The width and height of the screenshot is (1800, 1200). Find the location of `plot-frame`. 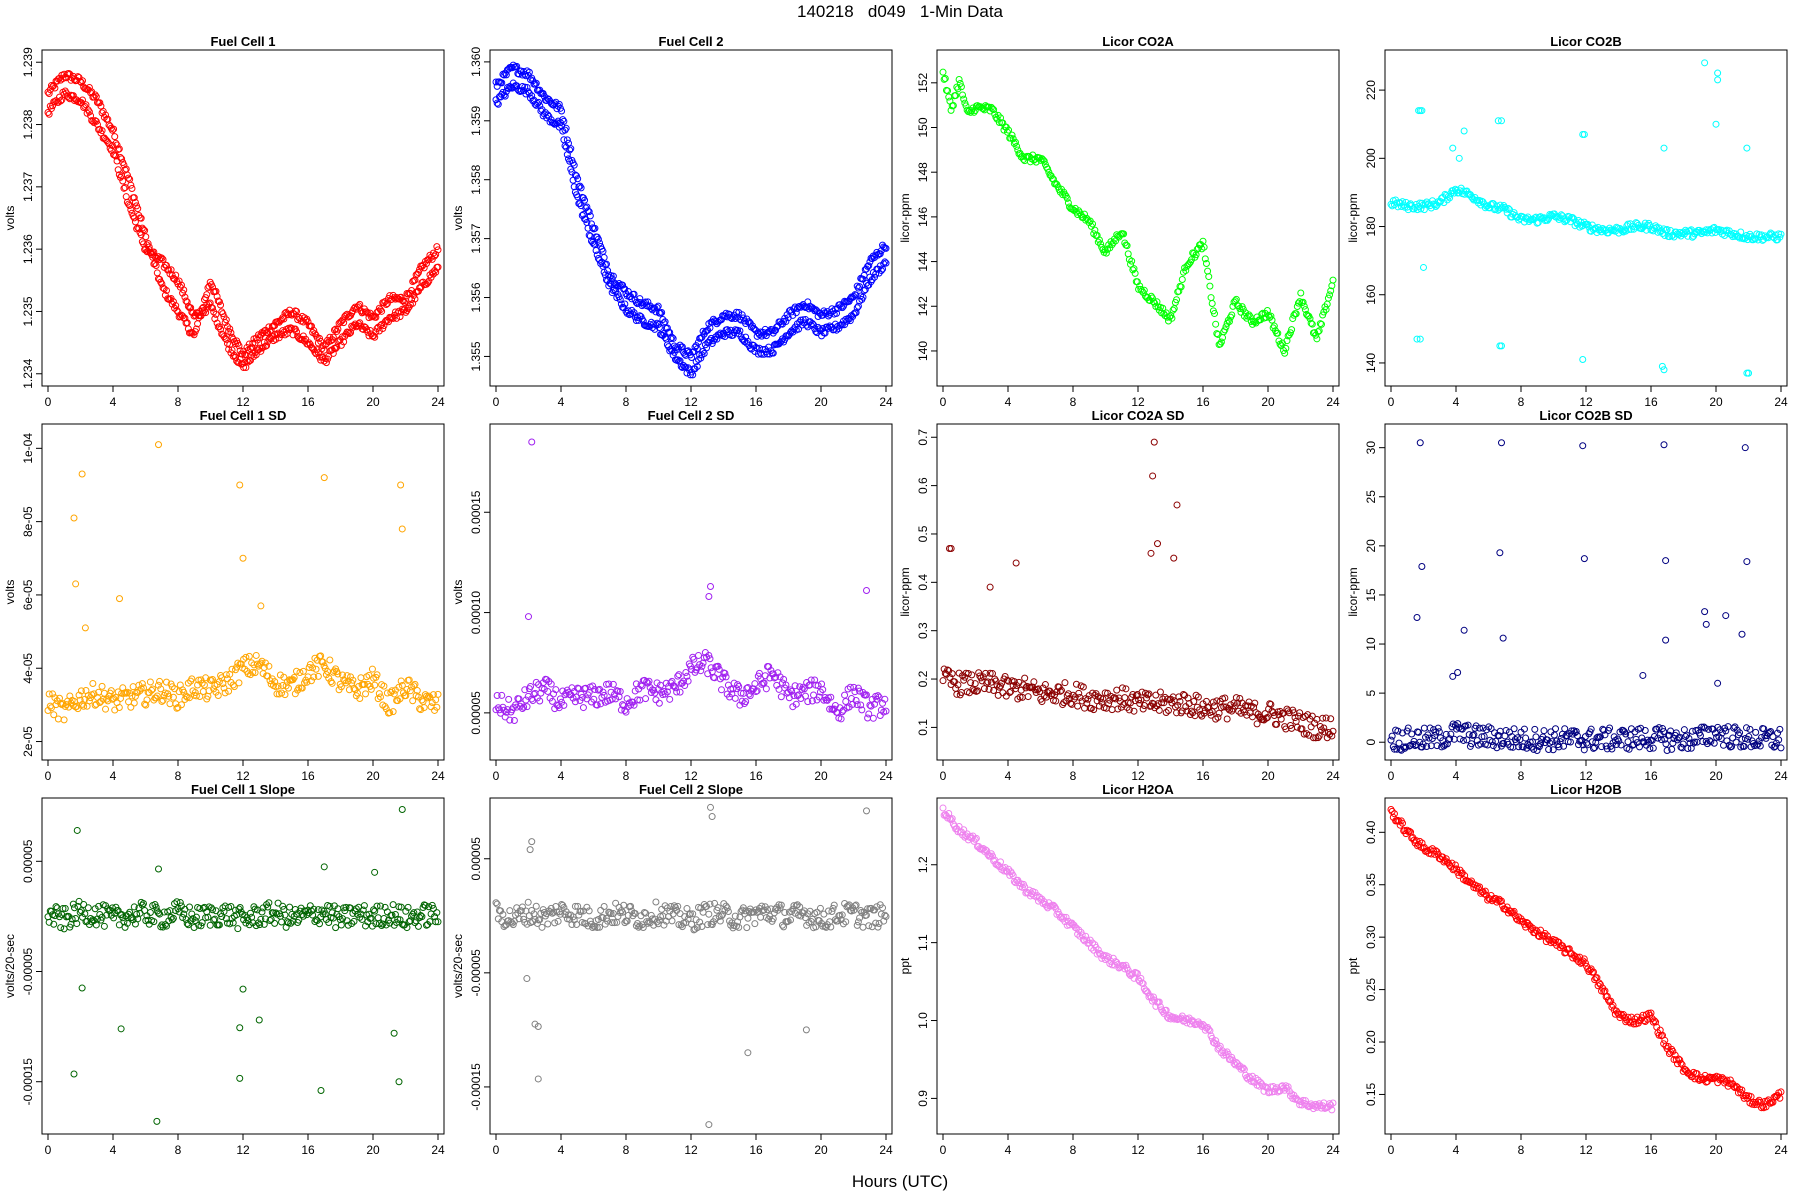

plot-frame is located at coordinates (1586, 592).